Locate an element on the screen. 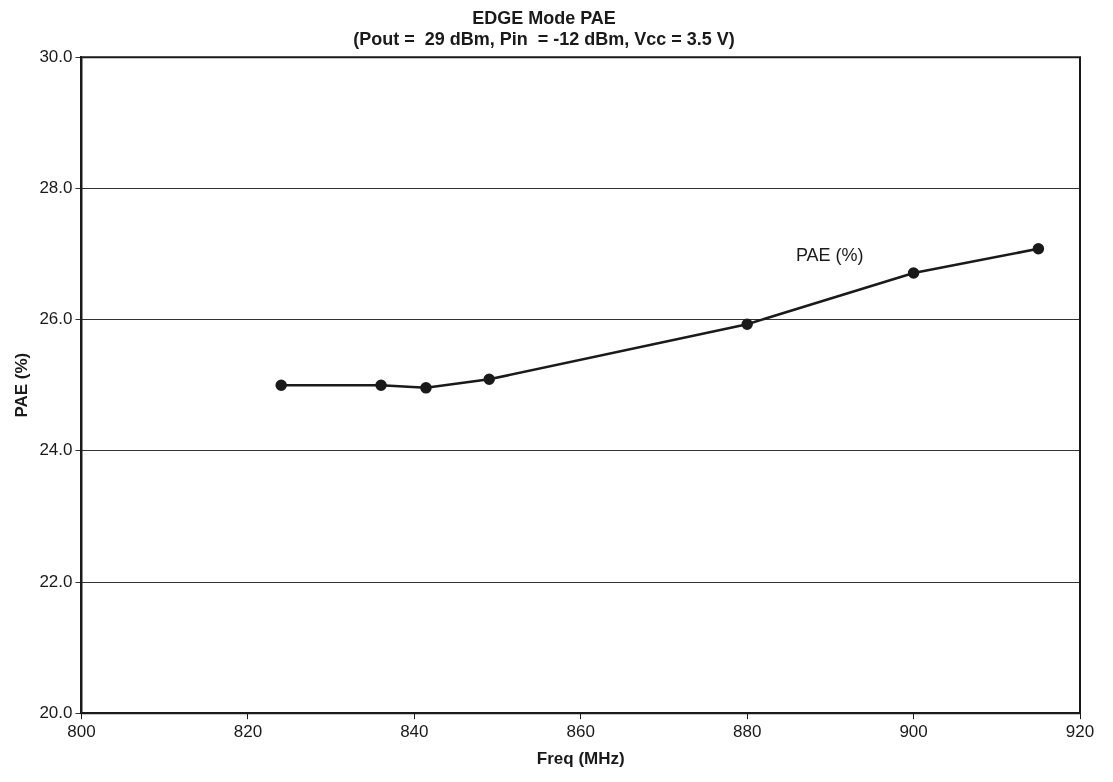  y-tick-label: 26.0 is located at coordinates (56, 319).